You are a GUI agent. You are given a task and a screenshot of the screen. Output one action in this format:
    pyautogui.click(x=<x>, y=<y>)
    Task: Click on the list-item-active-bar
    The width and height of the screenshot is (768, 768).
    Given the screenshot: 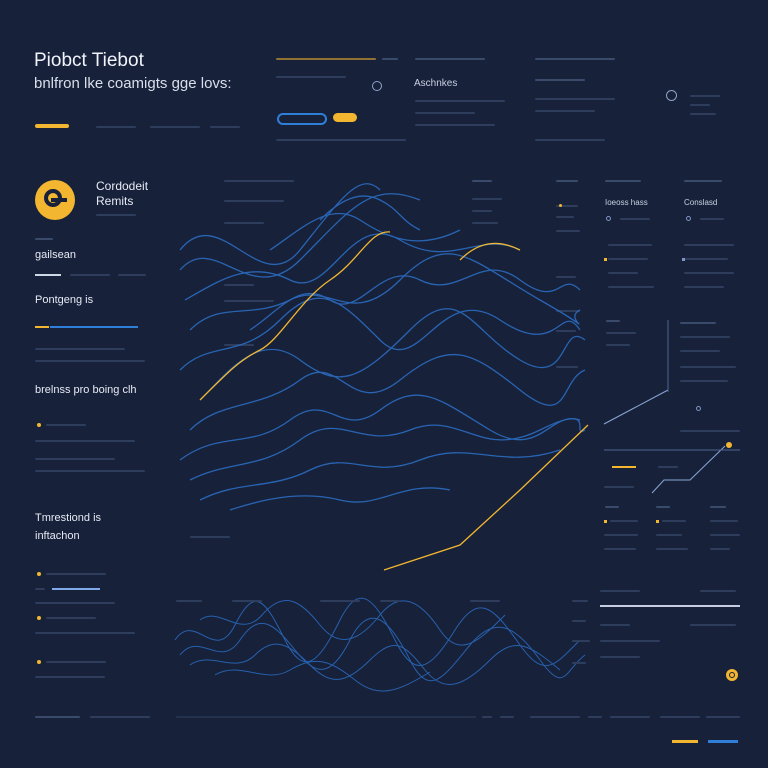 What is the action you would take?
    pyautogui.click(x=76, y=589)
    